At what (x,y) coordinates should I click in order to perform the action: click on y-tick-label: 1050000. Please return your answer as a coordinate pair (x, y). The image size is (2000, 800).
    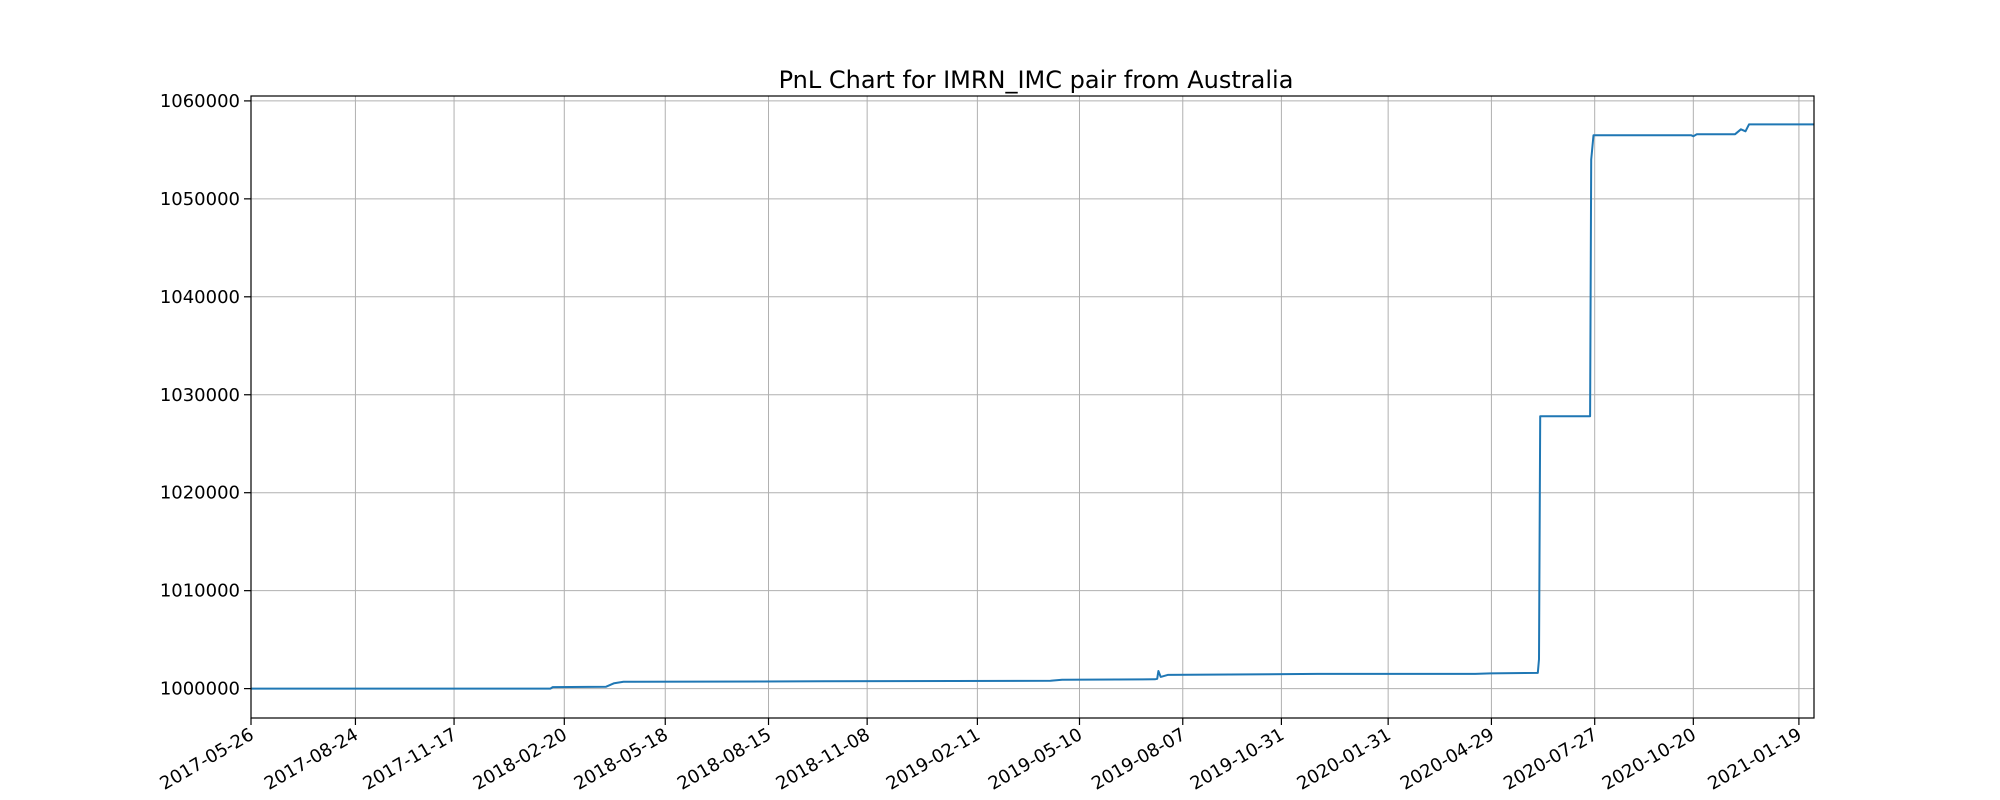
    Looking at the image, I should click on (200, 199).